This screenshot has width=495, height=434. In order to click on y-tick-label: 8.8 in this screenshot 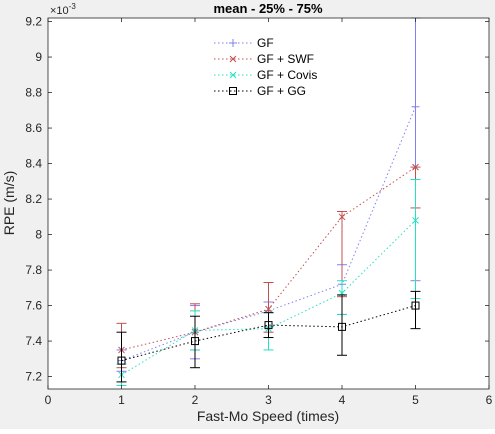, I will do `click(33, 93)`.